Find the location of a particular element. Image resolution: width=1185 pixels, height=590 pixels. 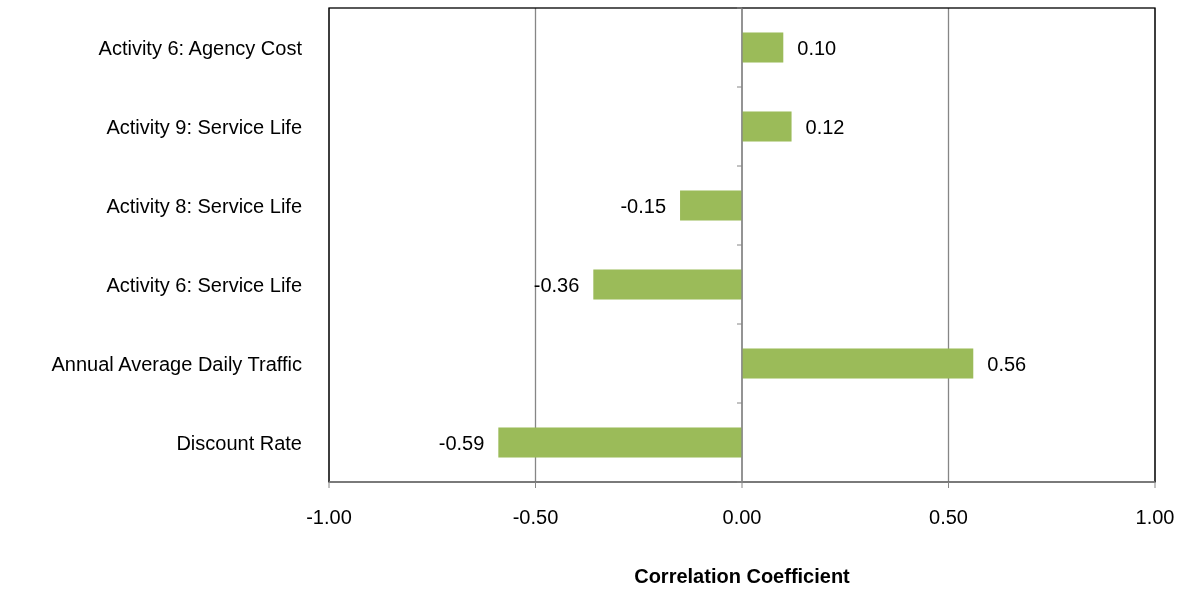

x-tick-label: 0.50 is located at coordinates (948, 517).